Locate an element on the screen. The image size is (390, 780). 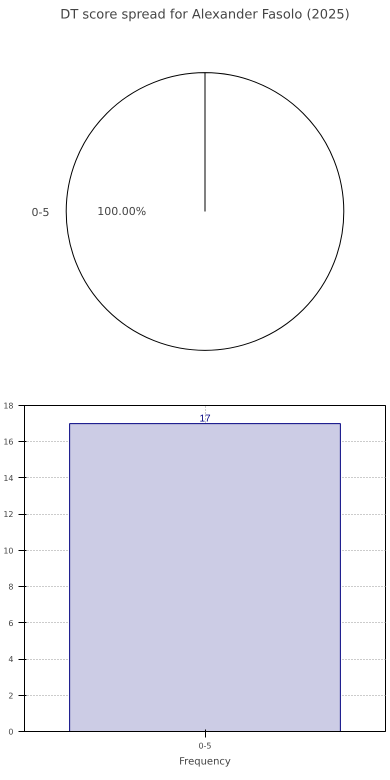
x-axis-title: Frequency is located at coordinates (205, 762).